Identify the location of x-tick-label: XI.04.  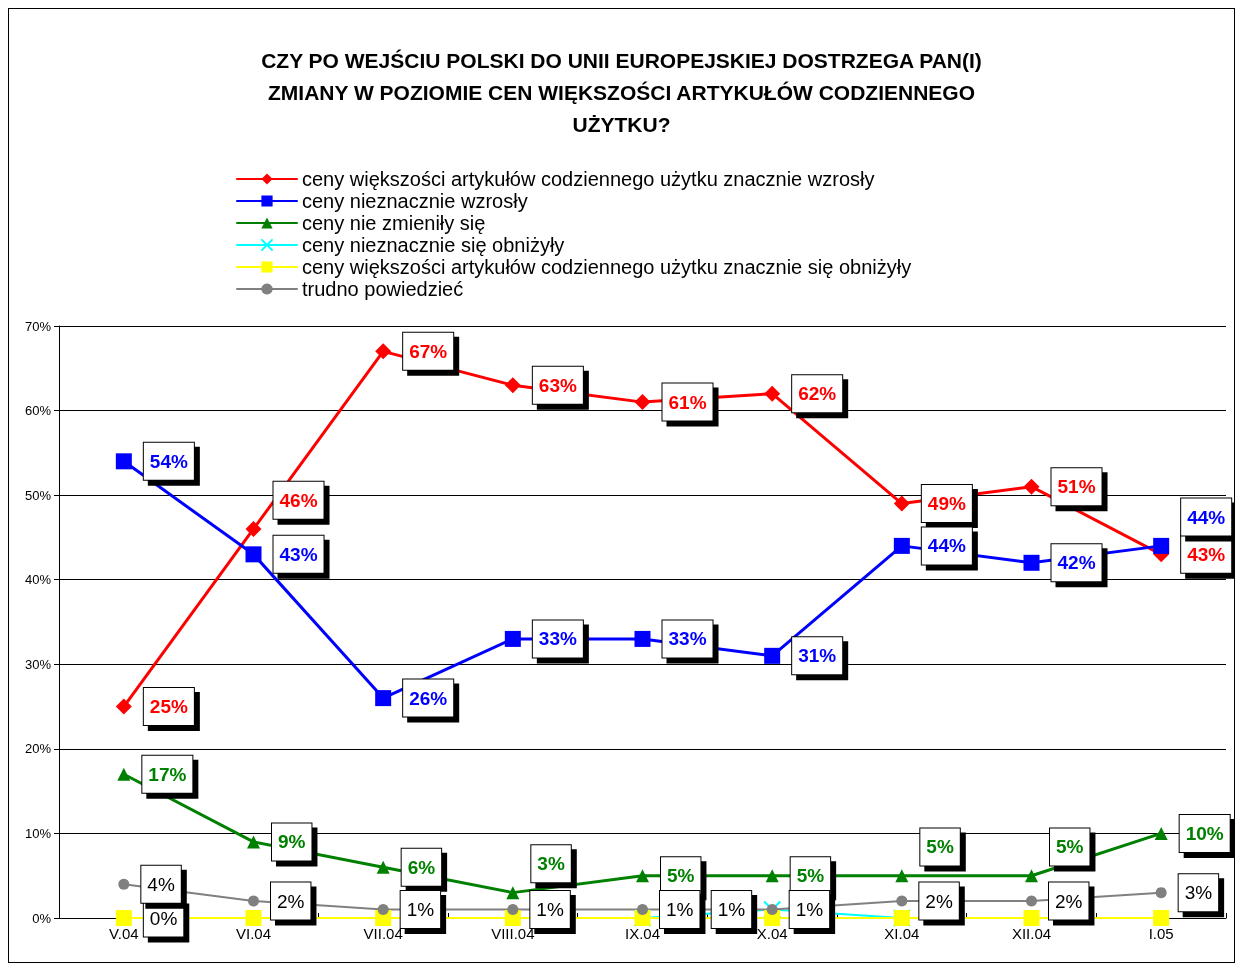
(902, 933).